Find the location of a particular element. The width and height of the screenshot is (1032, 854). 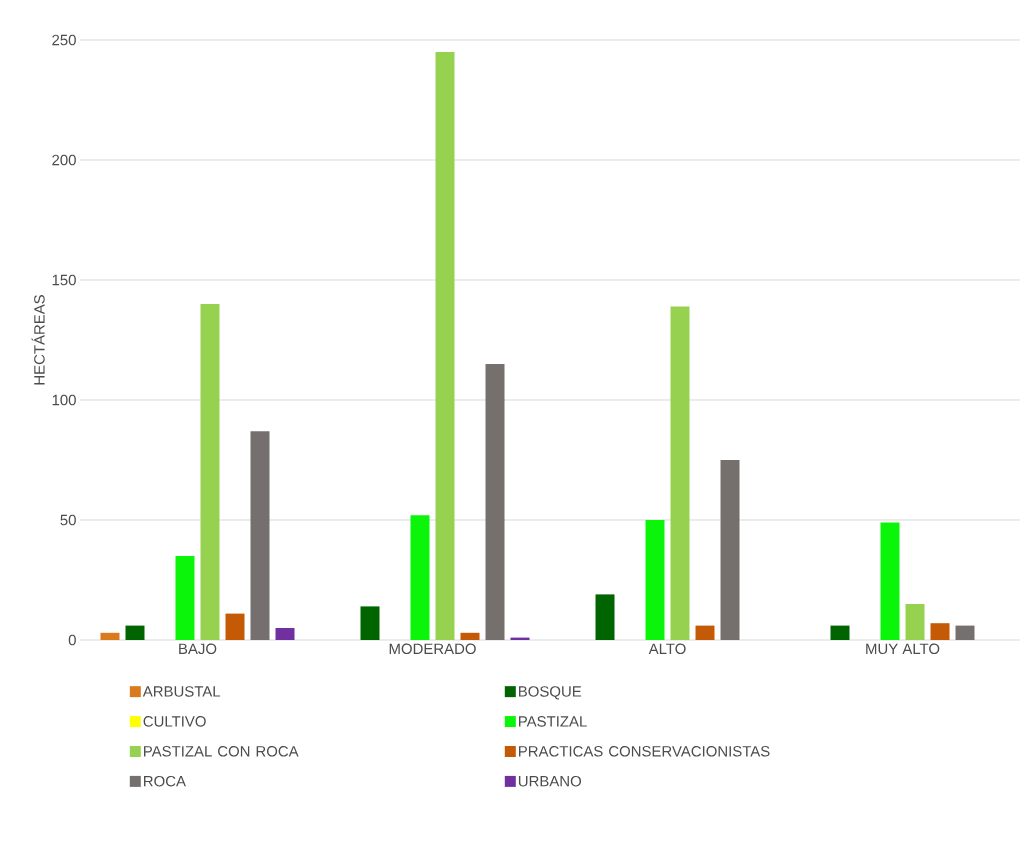

legend-label: ROCA is located at coordinates (165, 781).